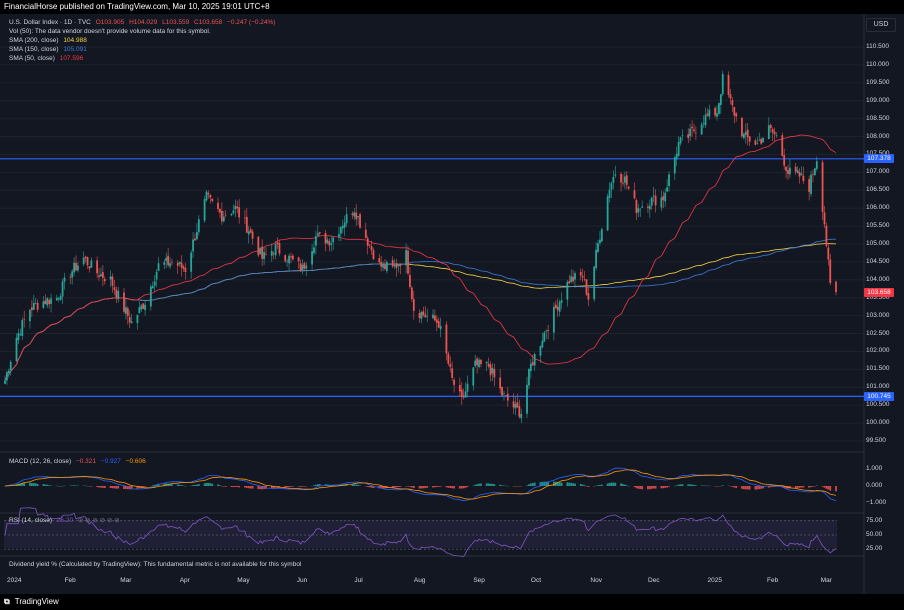  Describe the element at coordinates (878, 82) in the screenshot. I see `price-tick-label: 109.500` at that location.